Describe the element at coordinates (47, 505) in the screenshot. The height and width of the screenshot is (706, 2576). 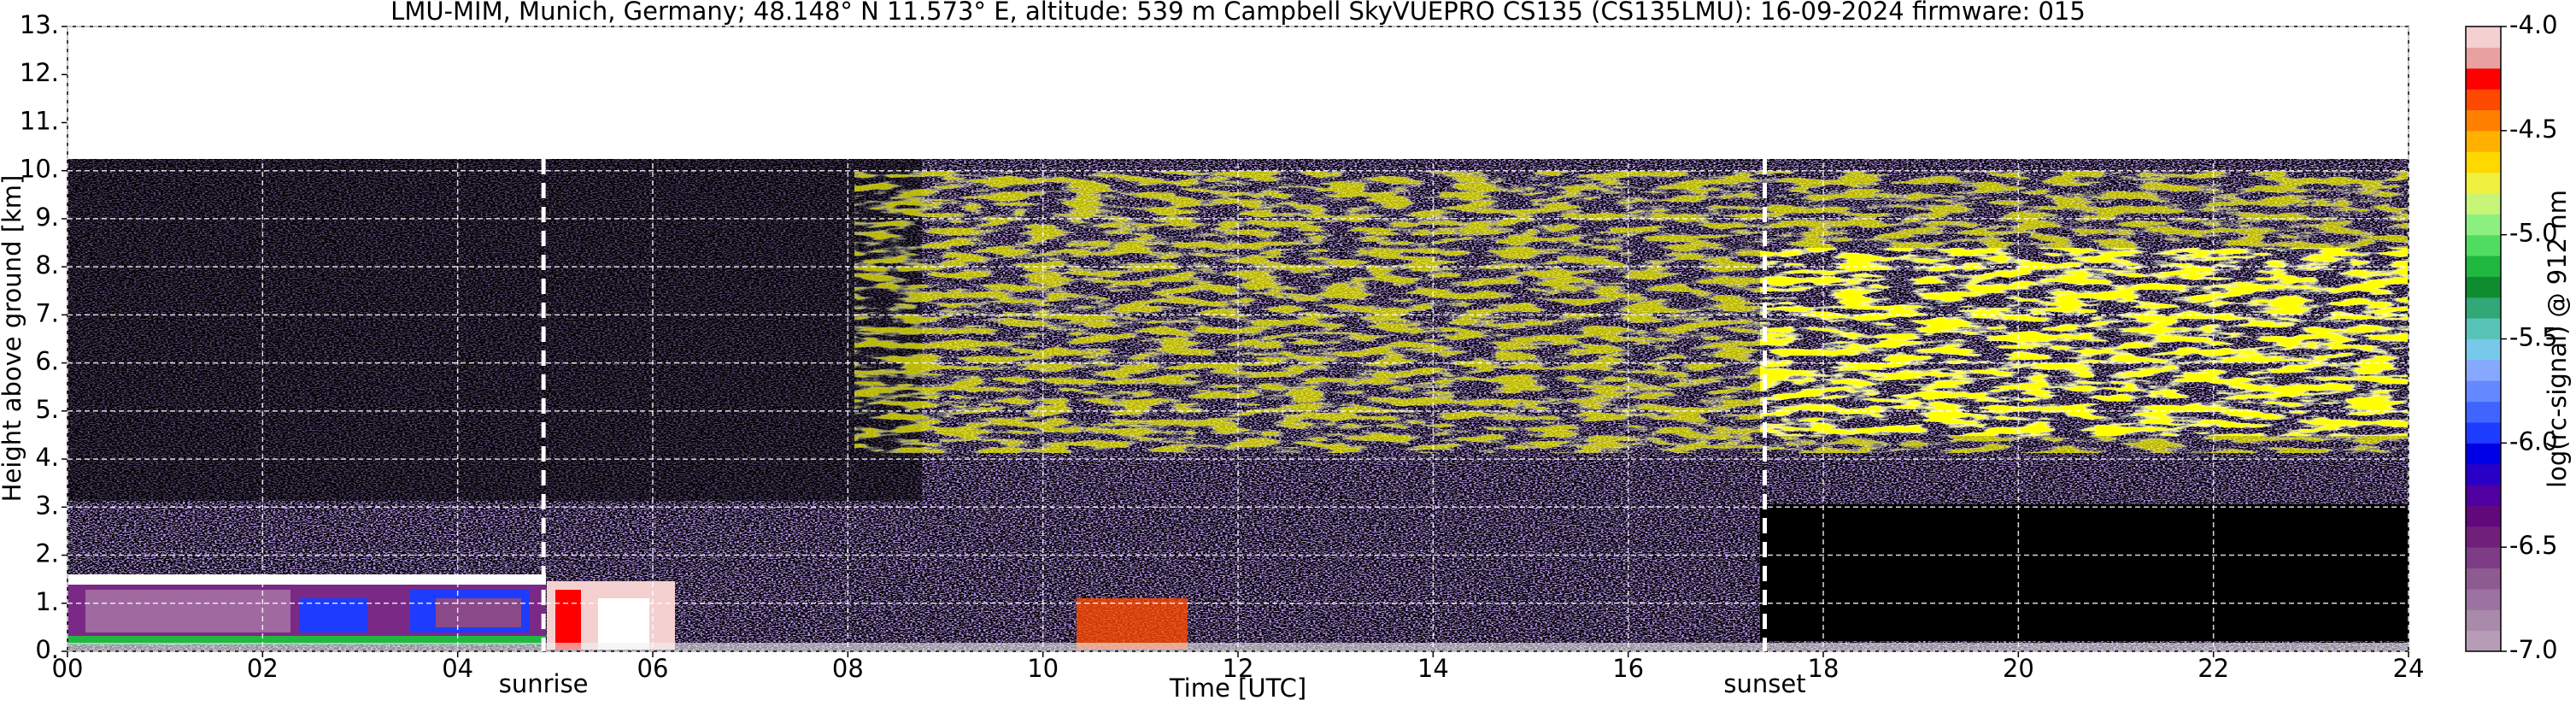
I see `y-tick-label: 3.` at that location.